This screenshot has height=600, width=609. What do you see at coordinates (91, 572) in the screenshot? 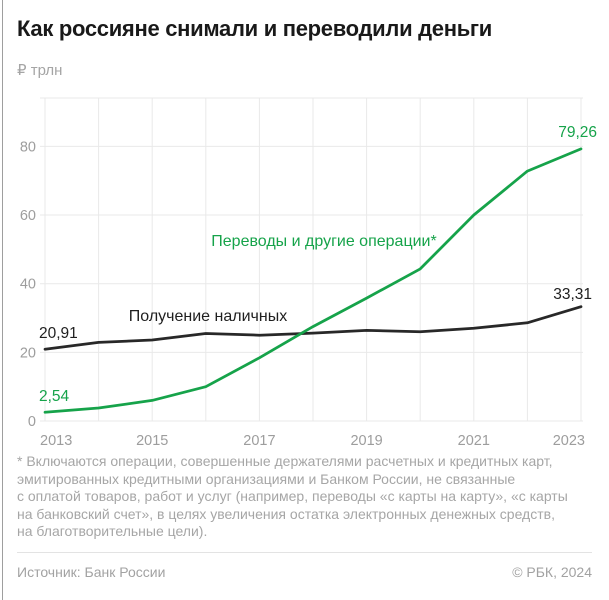
I see `source-label: Источник: Банк России` at bounding box center [91, 572].